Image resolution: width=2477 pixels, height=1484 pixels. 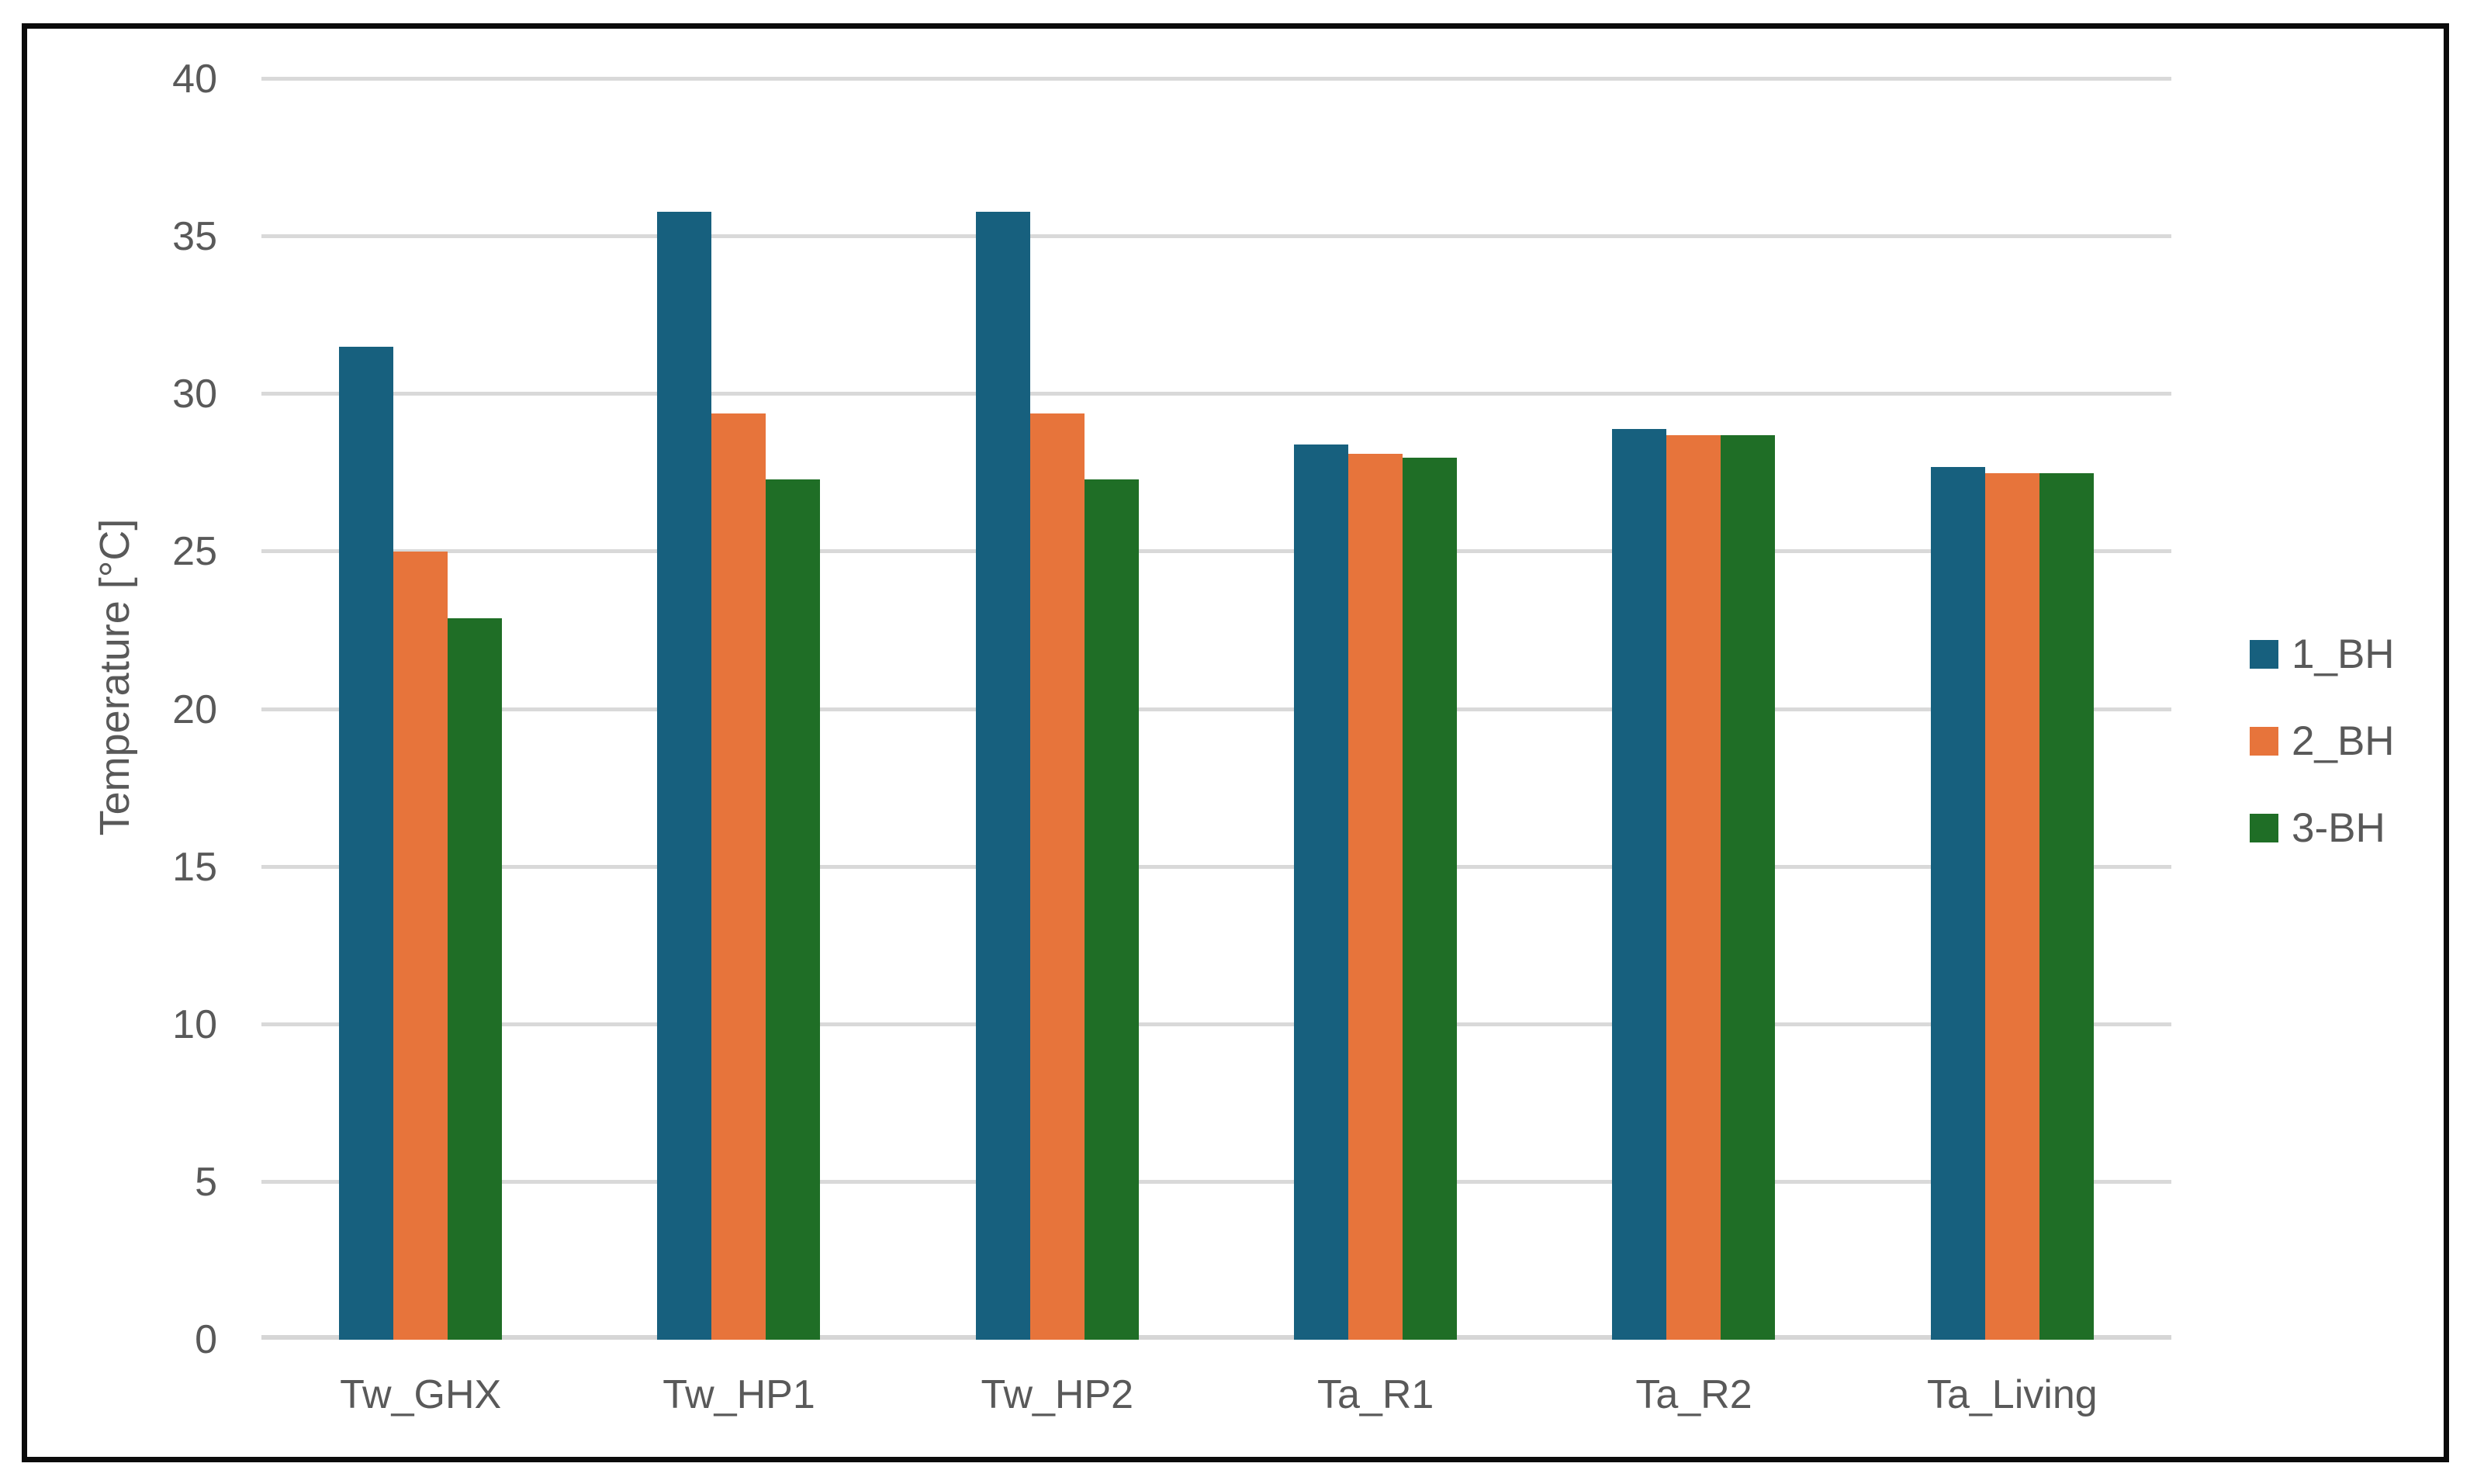 What do you see at coordinates (1957, 903) in the screenshot?
I see `bar-1_BH-Ta_Living` at bounding box center [1957, 903].